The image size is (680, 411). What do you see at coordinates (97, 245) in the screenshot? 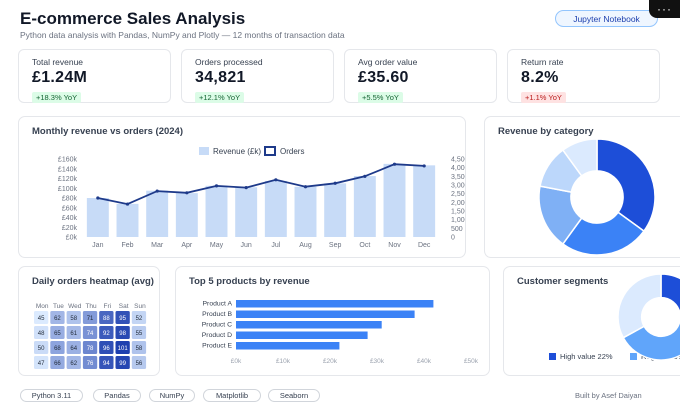
I see `x-tick: Jan` at bounding box center [97, 245].